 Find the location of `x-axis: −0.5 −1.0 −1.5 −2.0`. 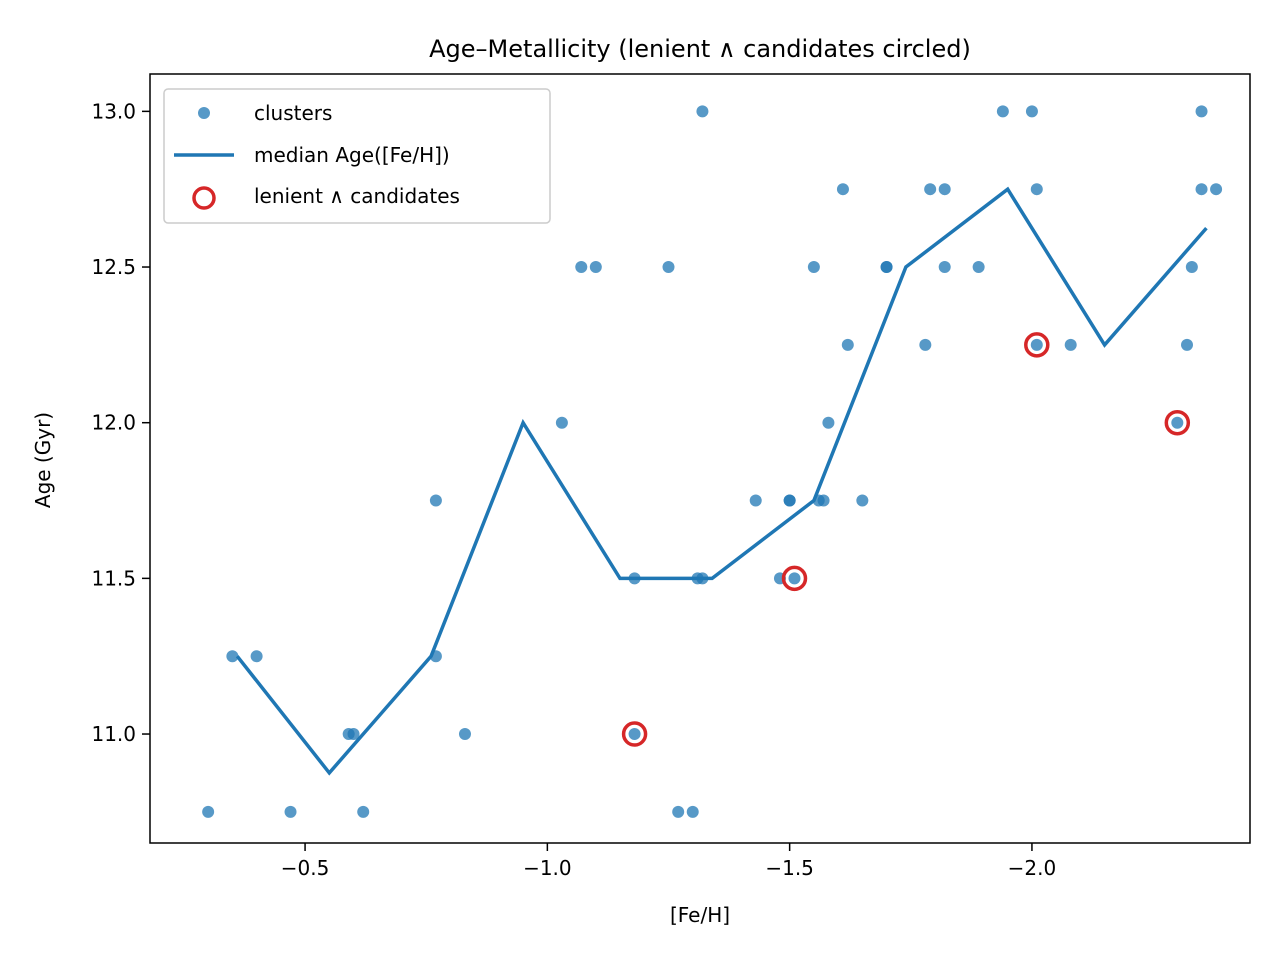

x-axis: −0.5 −1.0 −1.5 −2.0 is located at coordinates (668, 861).